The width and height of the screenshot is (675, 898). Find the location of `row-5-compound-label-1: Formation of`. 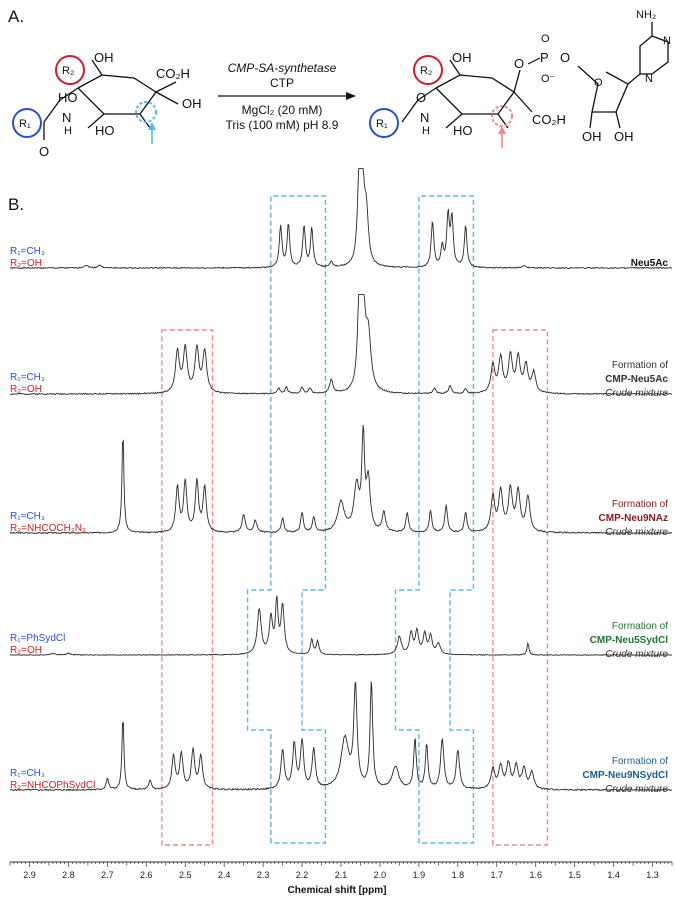

row-5-compound-label-1: Formation of is located at coordinates (640, 761).